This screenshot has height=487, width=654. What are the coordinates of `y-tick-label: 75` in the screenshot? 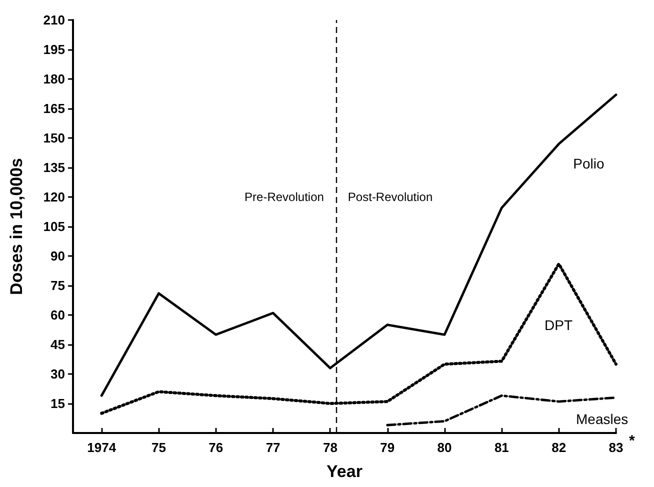 It's located at (57, 285).